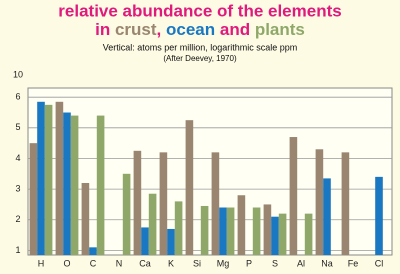 The height and width of the screenshot is (274, 400). What do you see at coordinates (136, 29) in the screenshot?
I see `legend-crust: crust` at bounding box center [136, 29].